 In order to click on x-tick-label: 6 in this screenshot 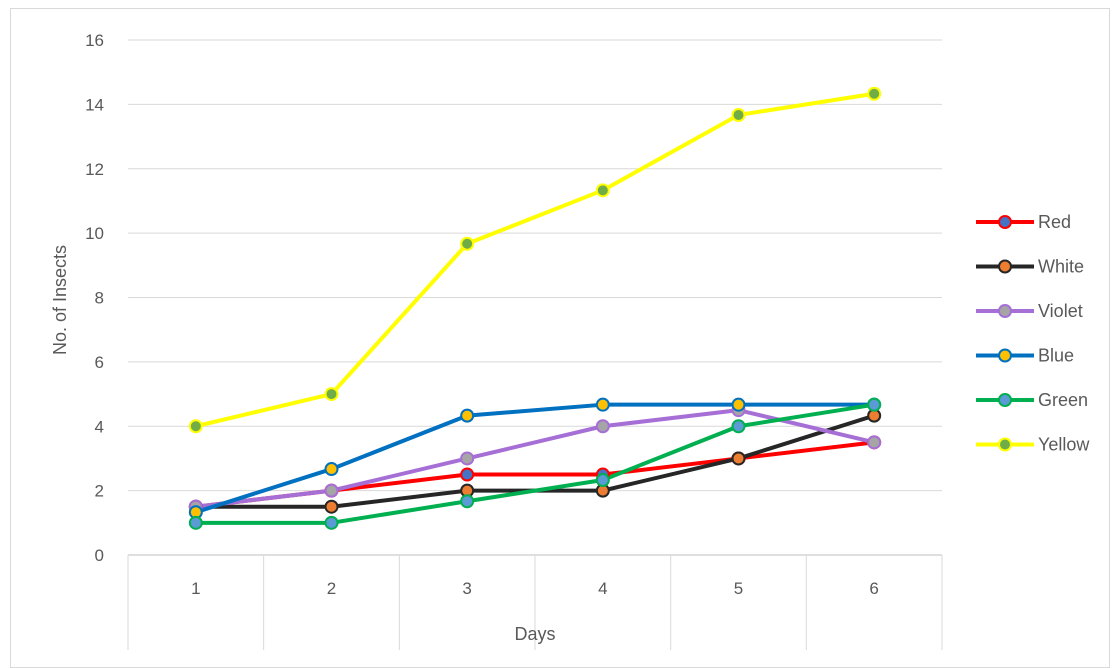, I will do `click(873, 588)`.